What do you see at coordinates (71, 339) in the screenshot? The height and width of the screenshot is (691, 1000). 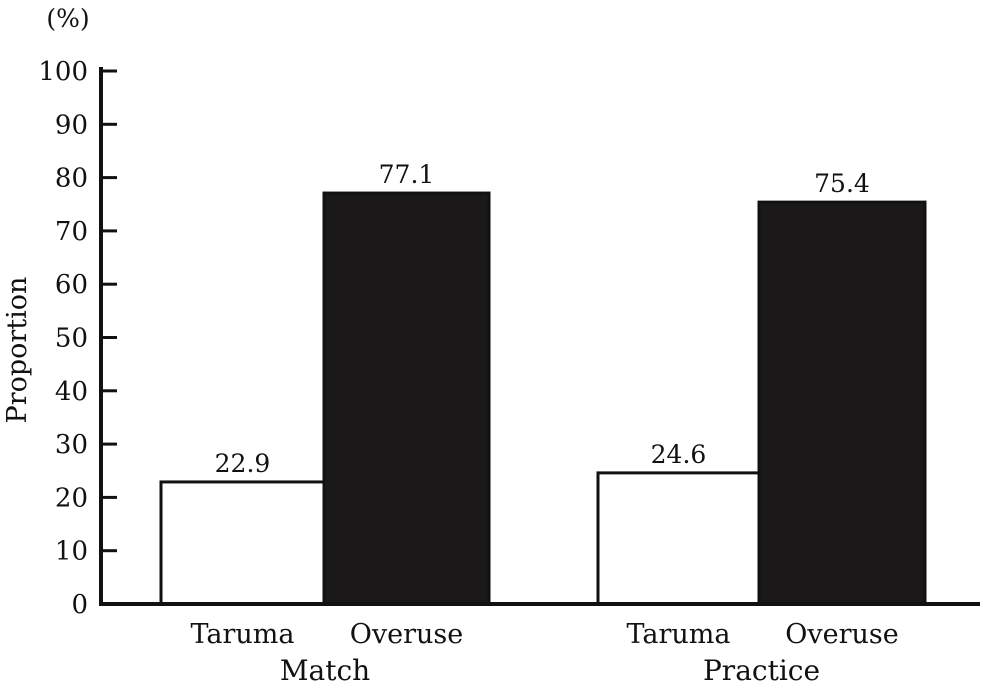 I see `y-tick-label: 50` at bounding box center [71, 339].